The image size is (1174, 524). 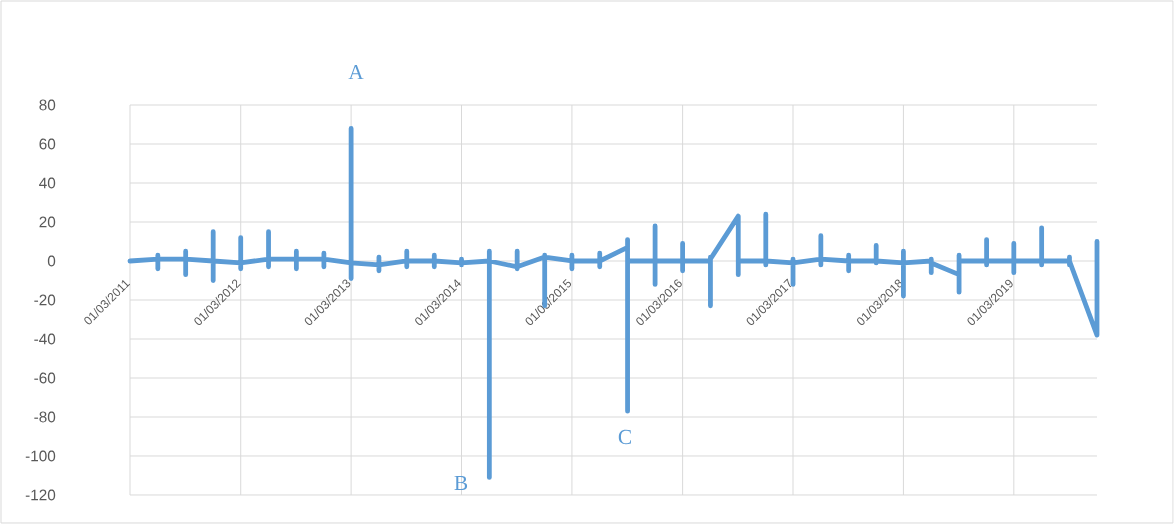 I want to click on y-tick-label: -20, so click(x=45, y=300).